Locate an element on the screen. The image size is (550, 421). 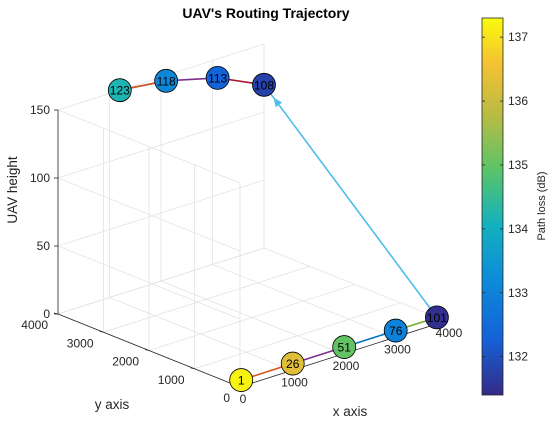
y-tick-label: 2000 is located at coordinates (125, 362).